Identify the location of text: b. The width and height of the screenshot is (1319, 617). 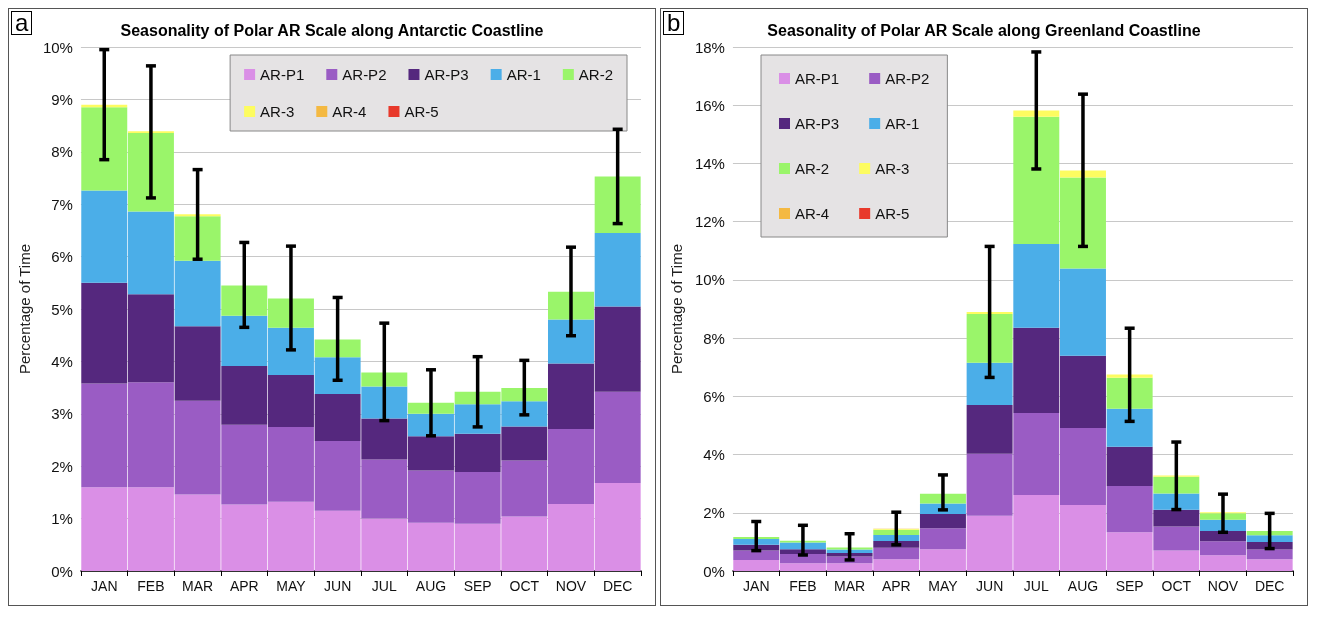
(674, 22).